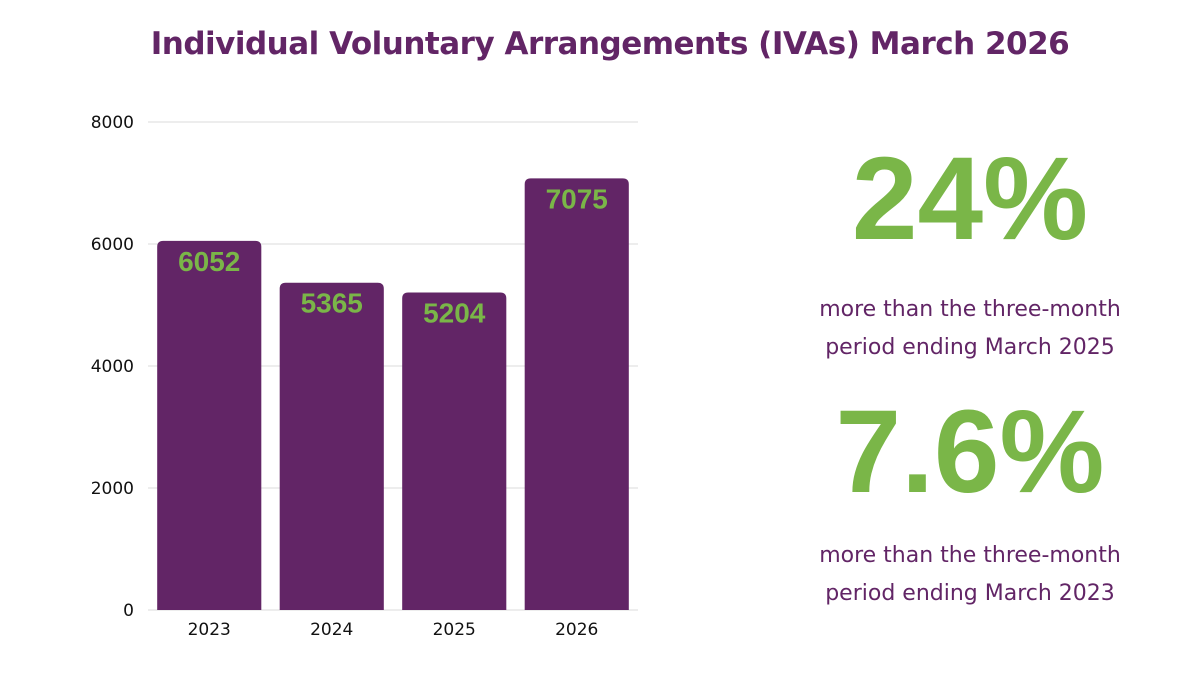 The image size is (1200, 675). Describe the element at coordinates (393, 255) in the screenshot. I see `data-labels: 6052 5365 5204 7075` at that location.